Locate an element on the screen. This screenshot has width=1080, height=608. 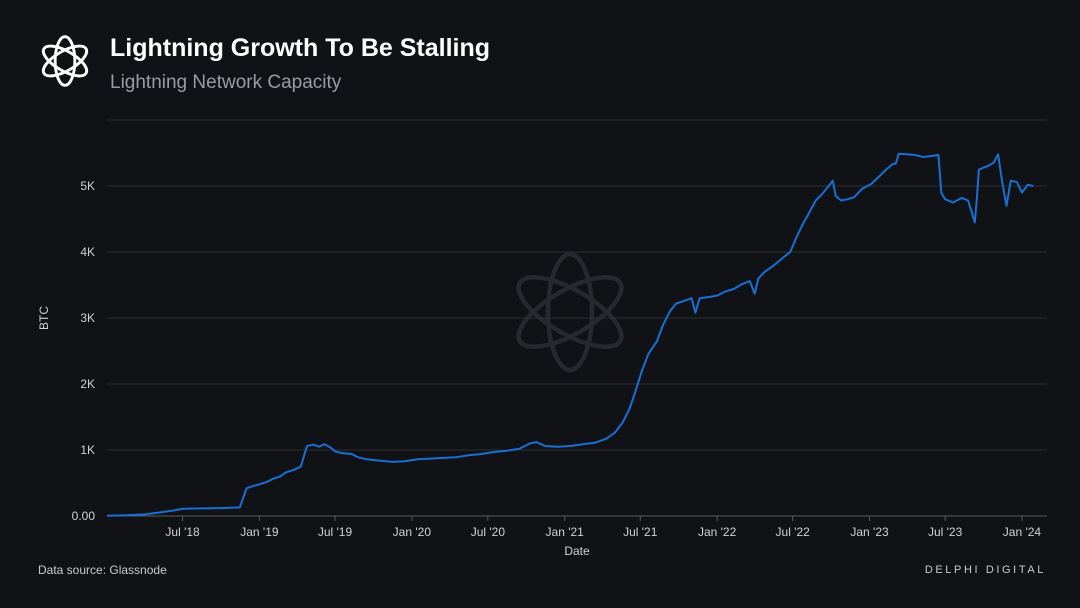
y-axis-title: BTC is located at coordinates (44, 318).